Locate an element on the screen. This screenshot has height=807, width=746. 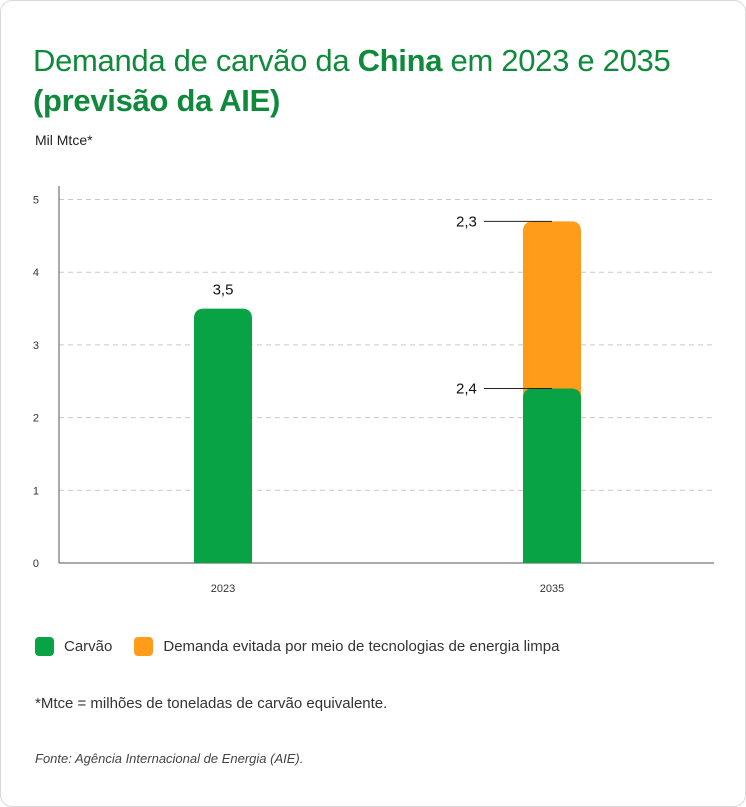
y-tick-label-2: 2 is located at coordinates (36, 419).